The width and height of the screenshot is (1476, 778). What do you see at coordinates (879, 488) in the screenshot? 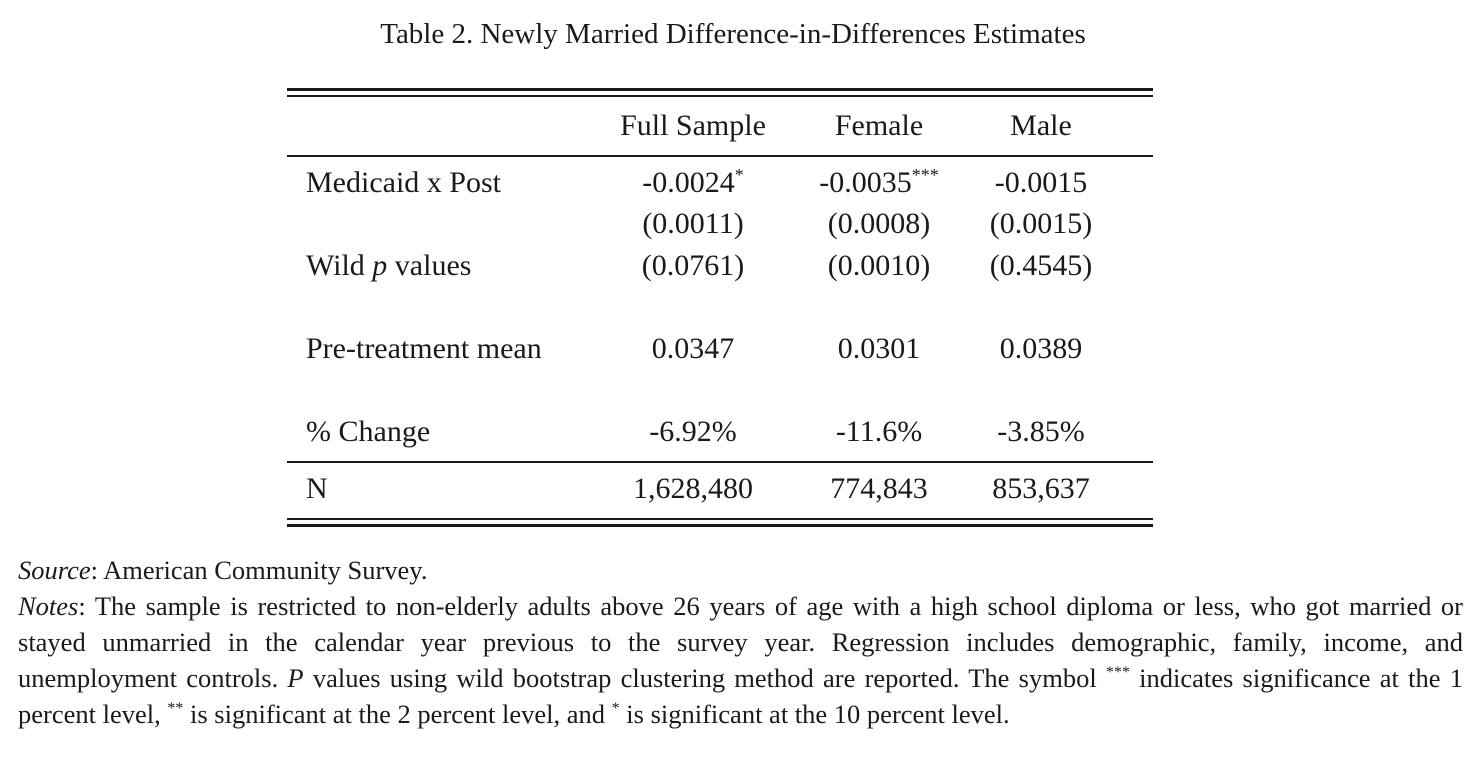
I see `n-female: 774,843` at bounding box center [879, 488].